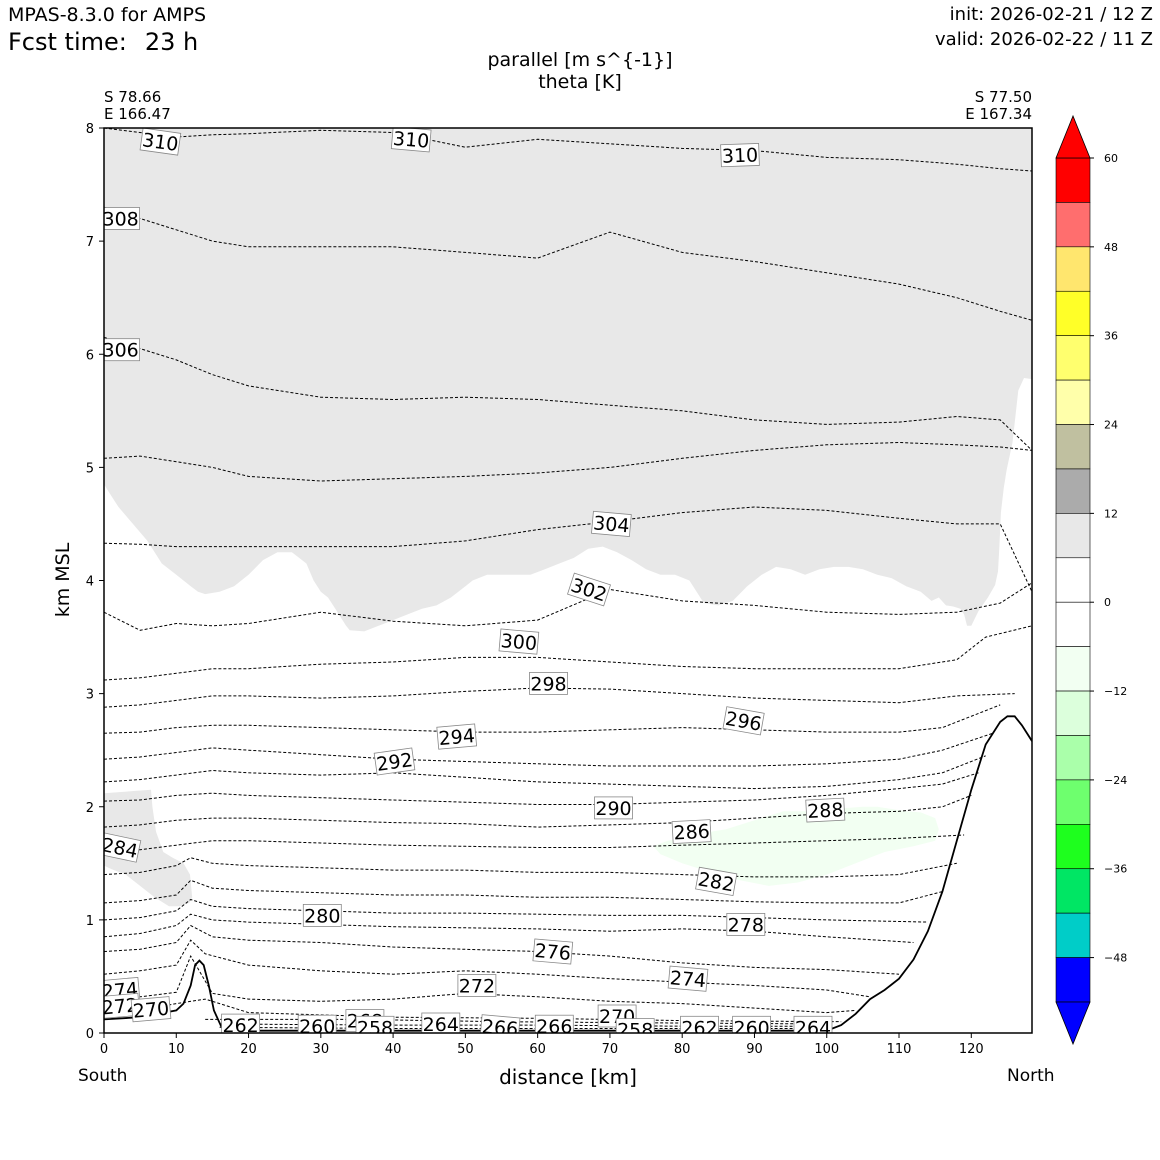  What do you see at coordinates (552, 719) in the screenshot?
I see `theta-296-contour` at bounding box center [552, 719].